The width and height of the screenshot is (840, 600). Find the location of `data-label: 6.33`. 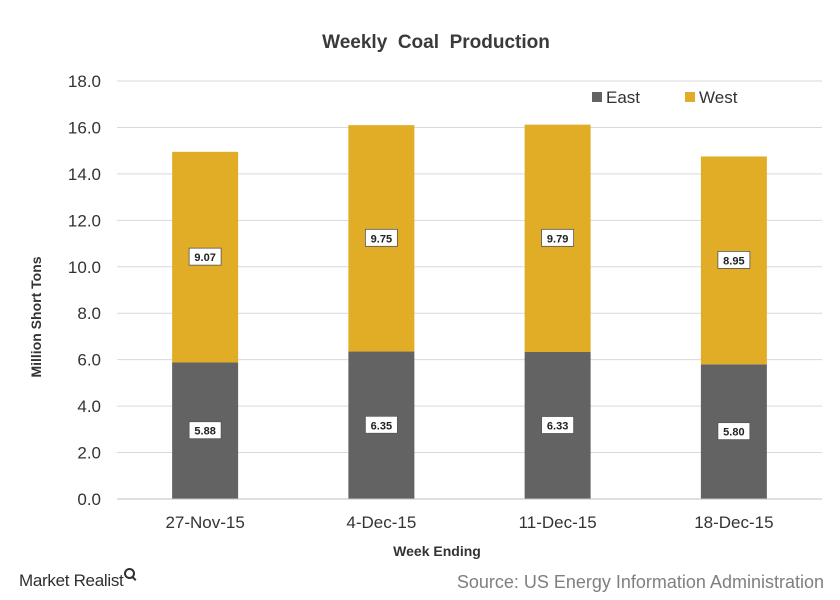

data-label: 6.33 is located at coordinates (557, 427).